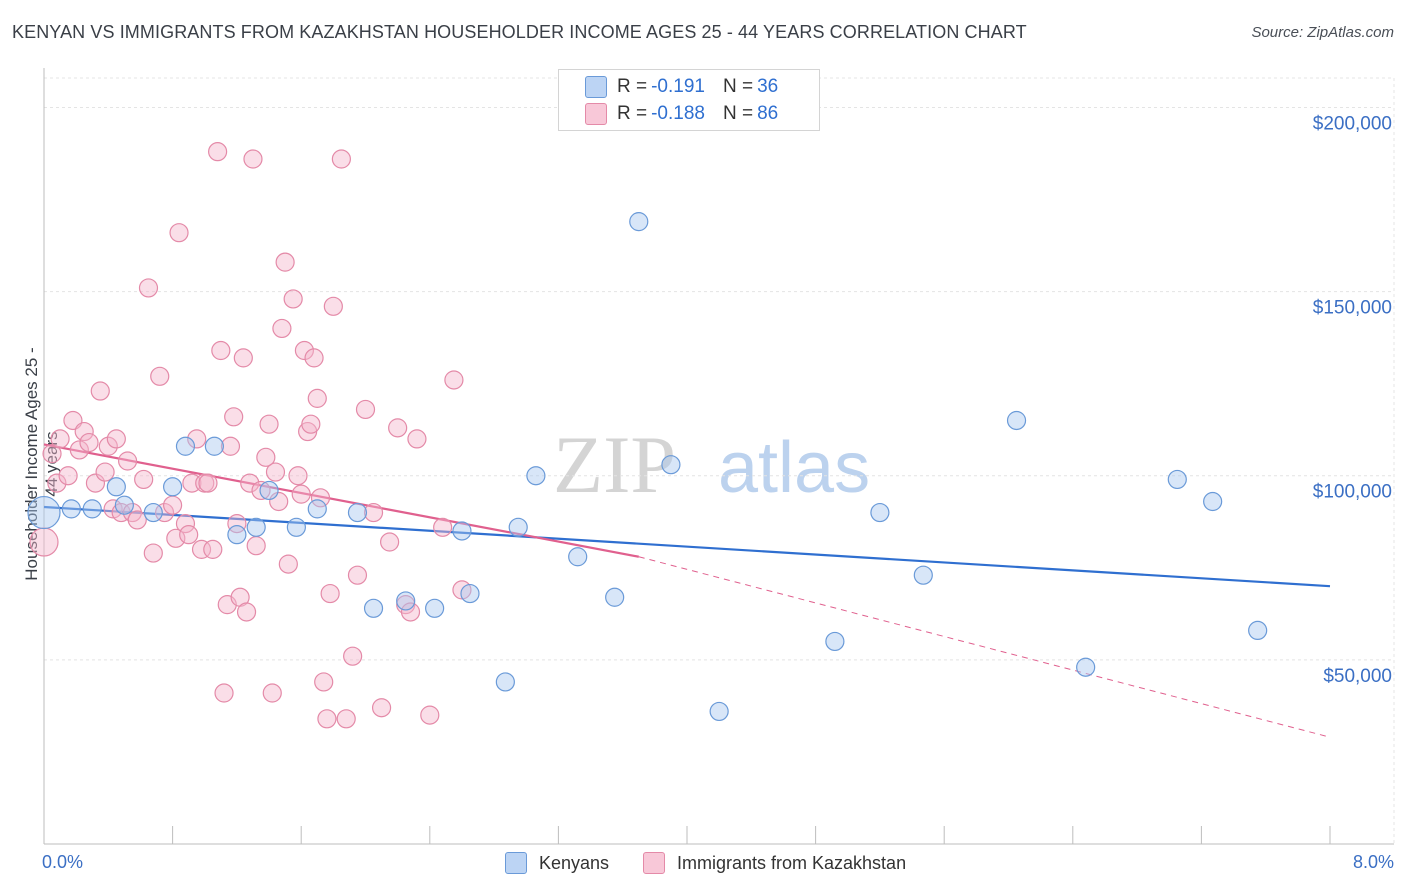 The image size is (1406, 892). I want to click on trend-line-kazakhstan-extension, so click(984, 647).